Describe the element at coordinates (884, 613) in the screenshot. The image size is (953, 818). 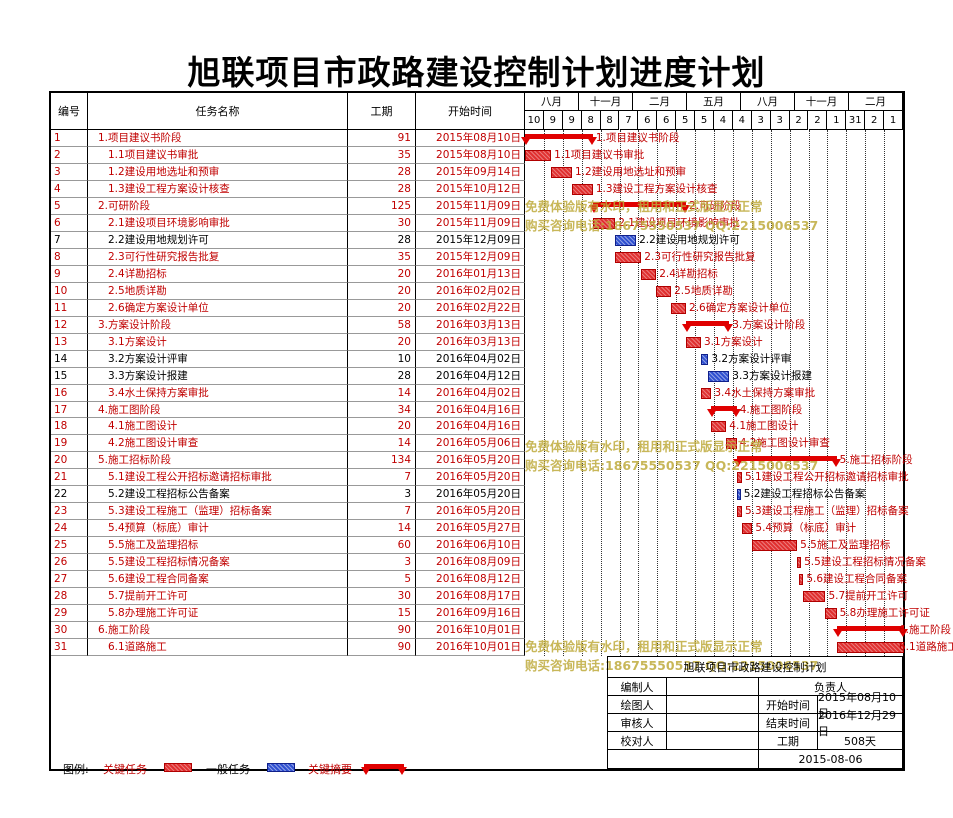
I see `bar-label: 5.8办理施工许可证` at that location.